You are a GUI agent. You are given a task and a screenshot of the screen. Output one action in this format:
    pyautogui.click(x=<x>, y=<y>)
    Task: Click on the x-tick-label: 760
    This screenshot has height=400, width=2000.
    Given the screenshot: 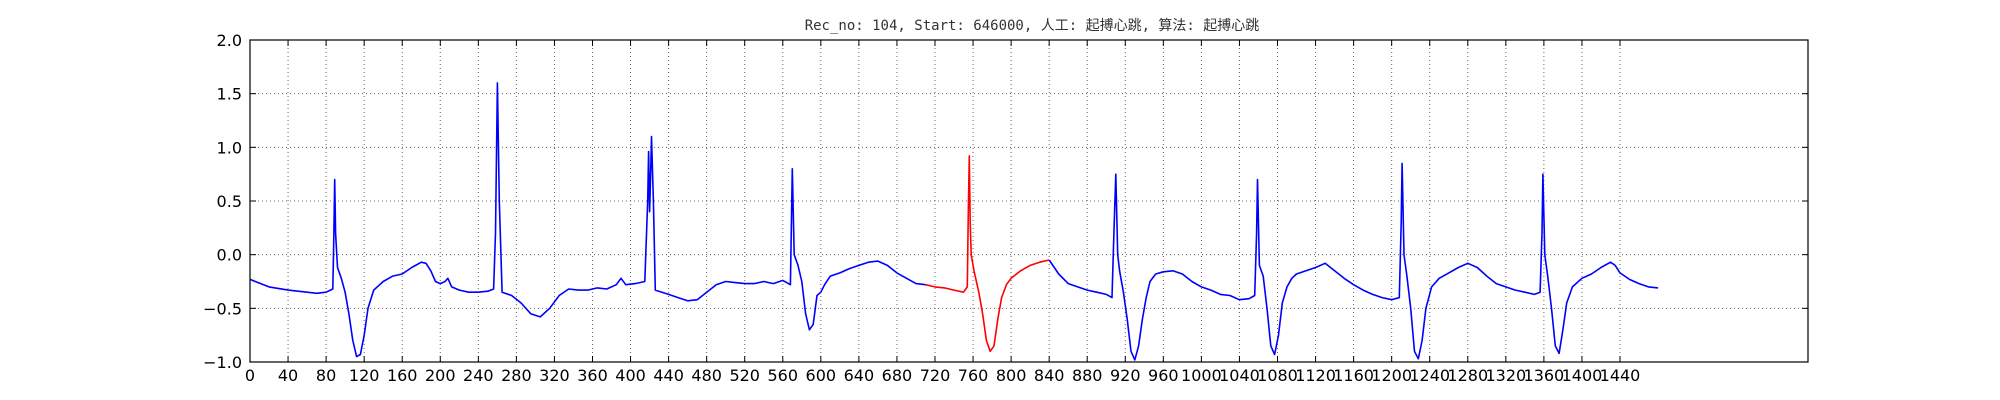 What is the action you would take?
    pyautogui.click(x=973, y=375)
    